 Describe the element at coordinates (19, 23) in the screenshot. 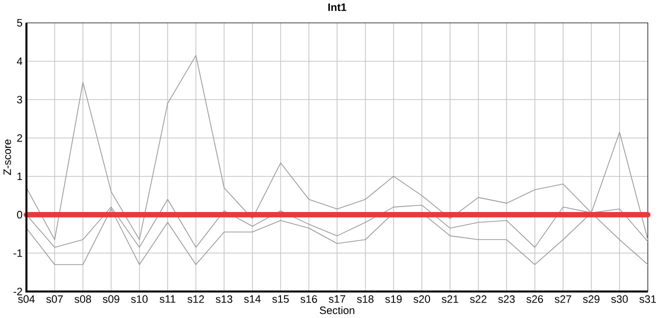

I see `y-tick-label: 5` at that location.